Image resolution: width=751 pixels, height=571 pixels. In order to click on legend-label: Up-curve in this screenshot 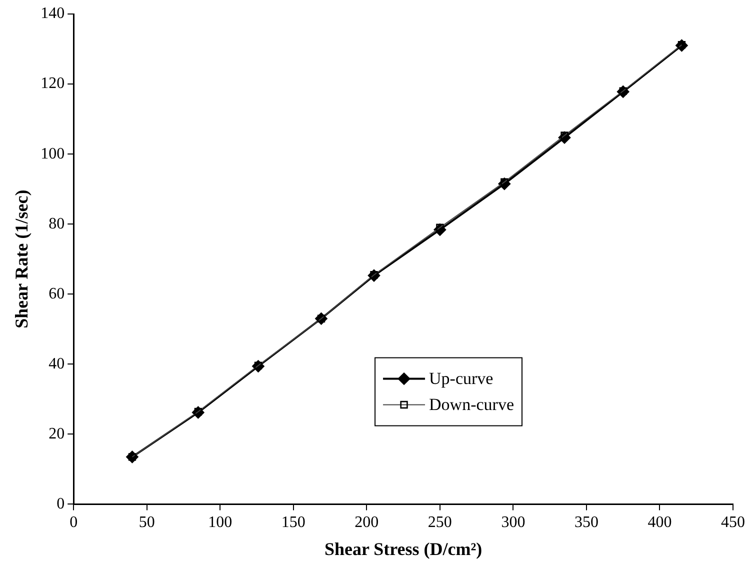, I will do `click(461, 378)`.